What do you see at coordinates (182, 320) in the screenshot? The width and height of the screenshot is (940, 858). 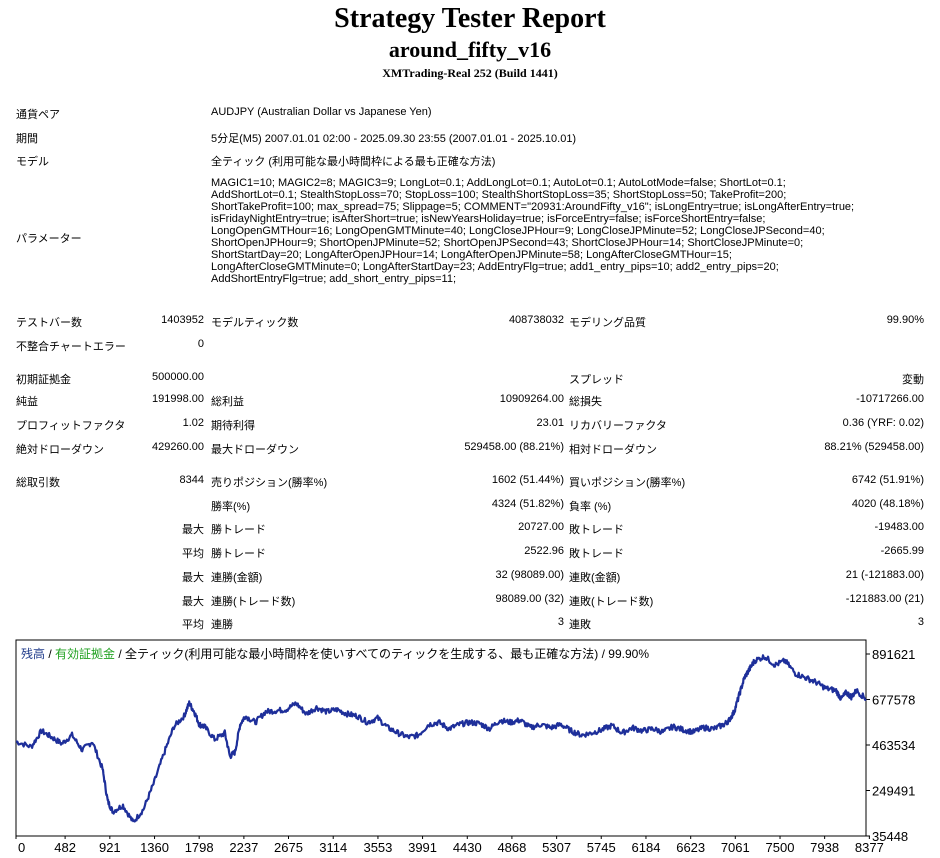 I see `bars-value: 1403952` at bounding box center [182, 320].